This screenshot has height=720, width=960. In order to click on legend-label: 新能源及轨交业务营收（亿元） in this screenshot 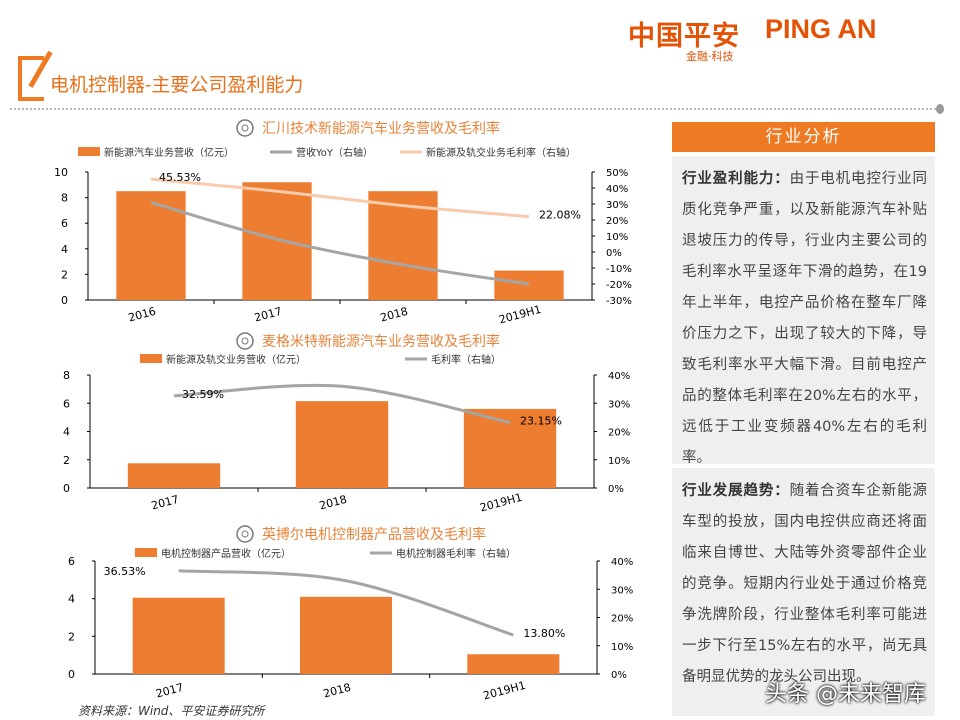, I will do `click(236, 359)`.